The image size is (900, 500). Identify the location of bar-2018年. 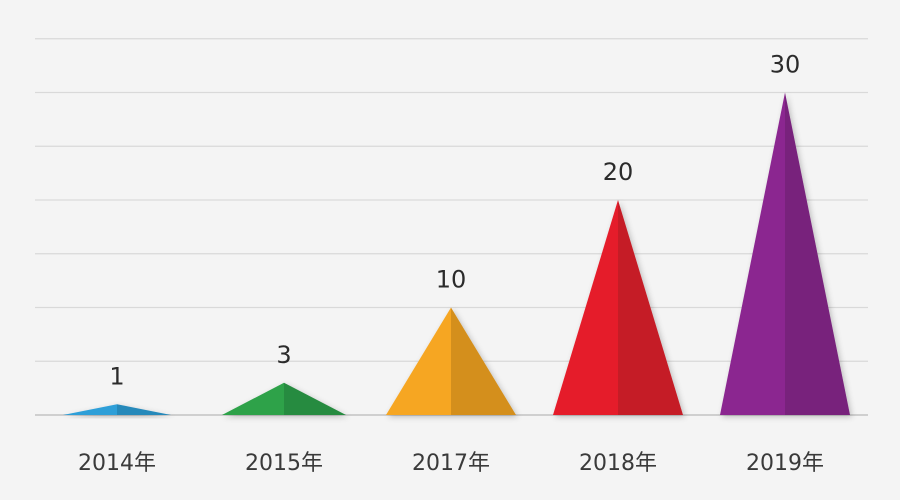
(618, 307).